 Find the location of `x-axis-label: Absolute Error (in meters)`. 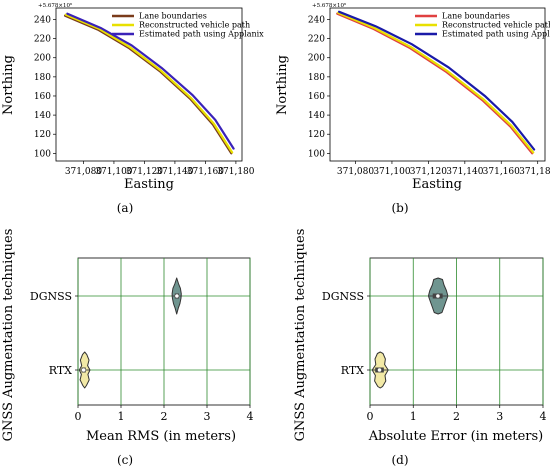

x-axis-label: Absolute Error (in meters) is located at coordinates (456, 436).